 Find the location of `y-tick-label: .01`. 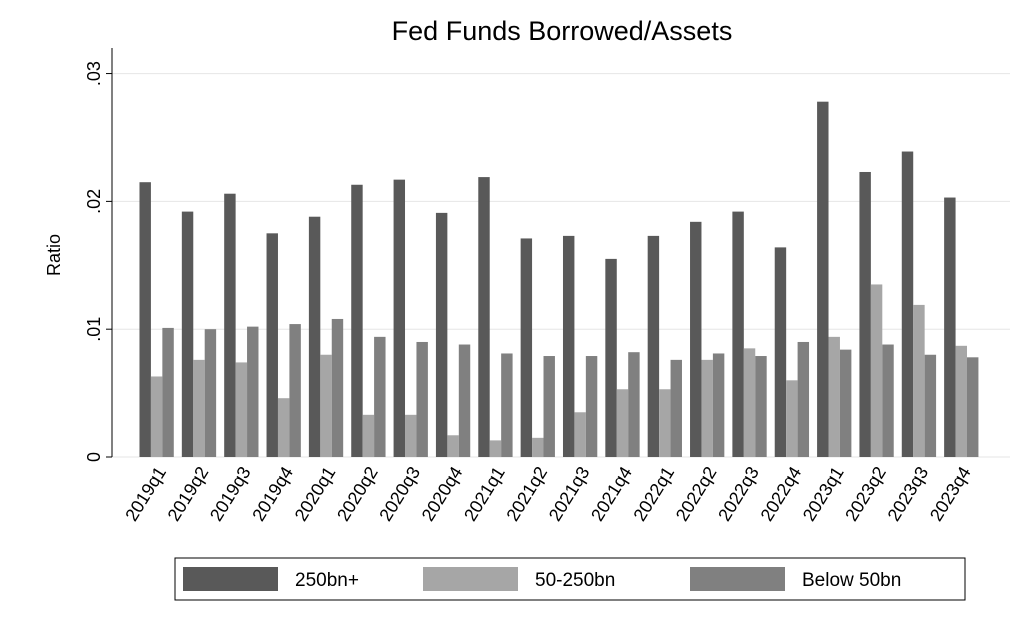

y-tick-label: .01 is located at coordinates (94, 329).